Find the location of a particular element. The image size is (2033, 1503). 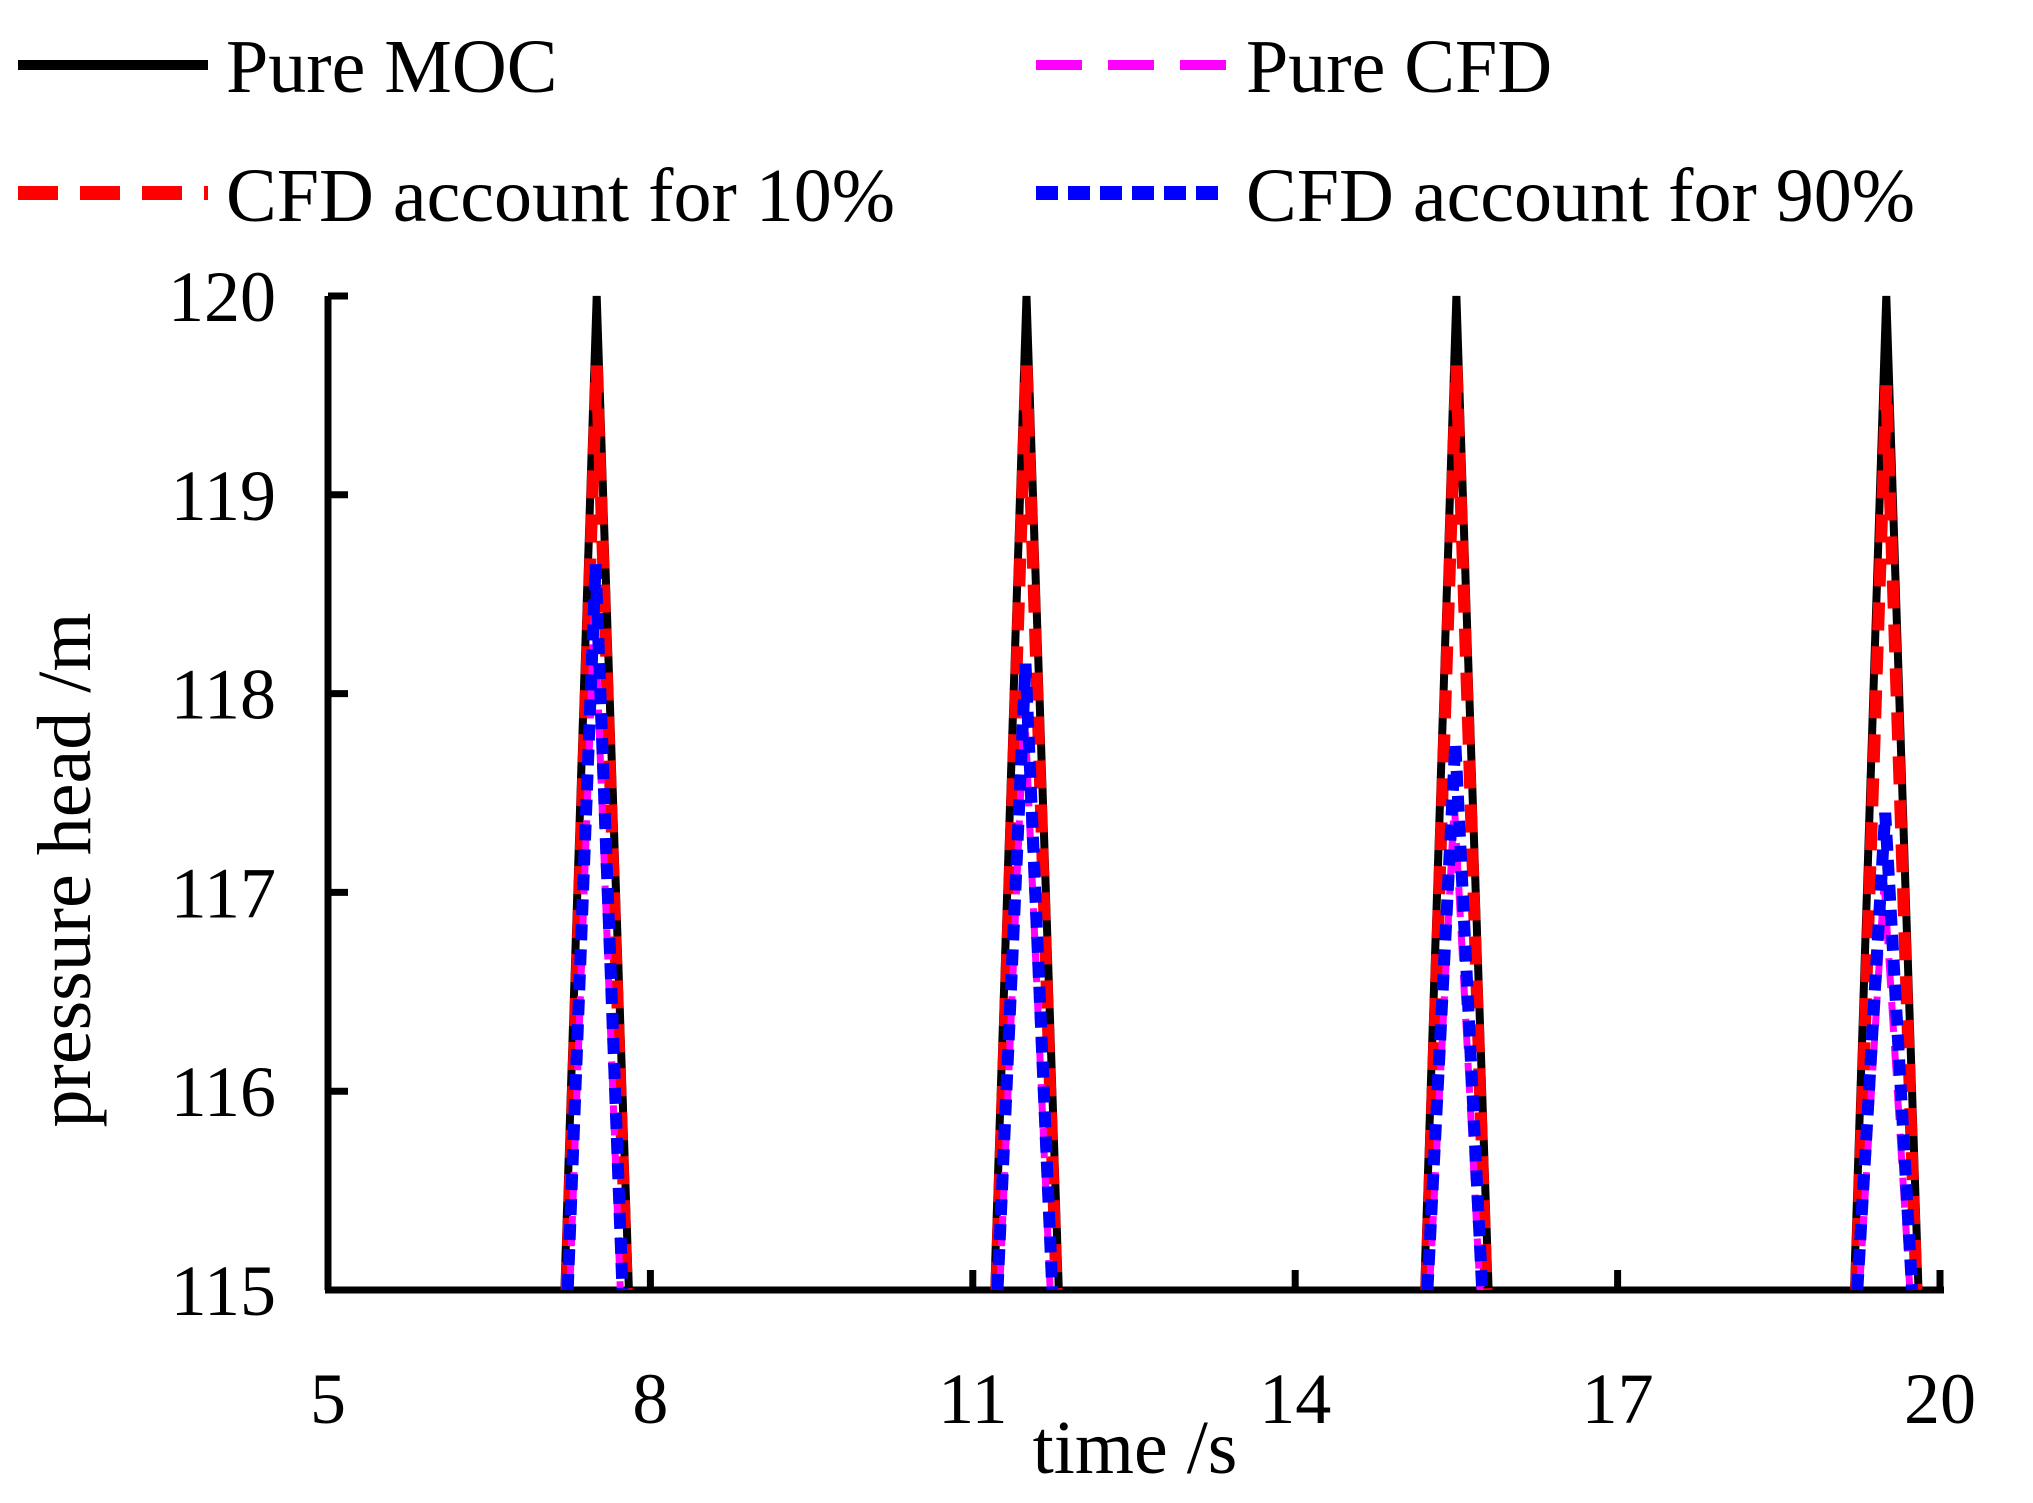

y-axis-title: pressure head /m is located at coordinates (65, 870).